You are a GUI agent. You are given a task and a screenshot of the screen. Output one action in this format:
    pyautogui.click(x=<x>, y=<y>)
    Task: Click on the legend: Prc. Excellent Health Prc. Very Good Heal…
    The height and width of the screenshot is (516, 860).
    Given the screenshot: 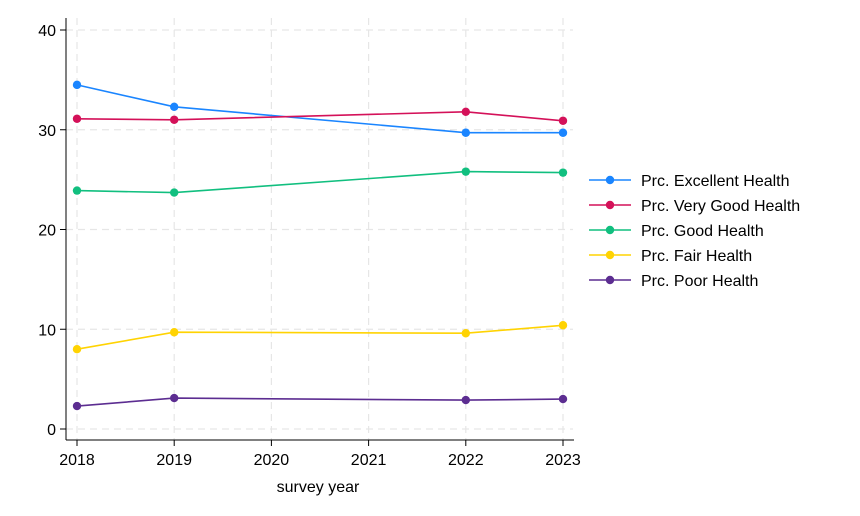 What is the action you would take?
    pyautogui.click(x=694, y=231)
    